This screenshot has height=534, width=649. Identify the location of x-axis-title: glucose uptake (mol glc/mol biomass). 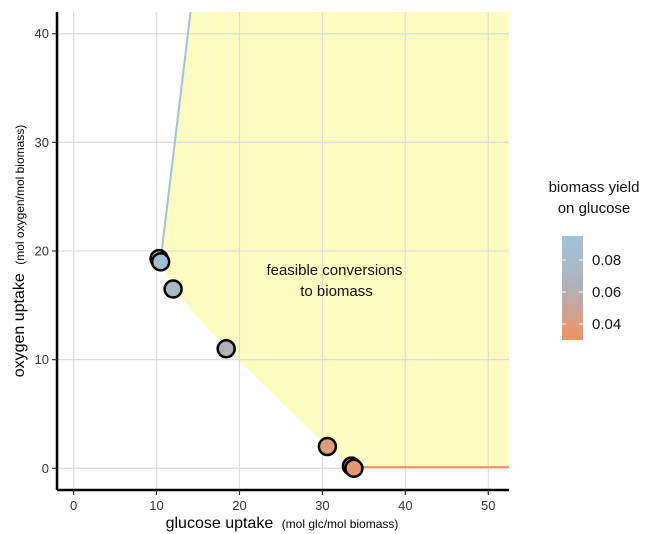
(282, 523).